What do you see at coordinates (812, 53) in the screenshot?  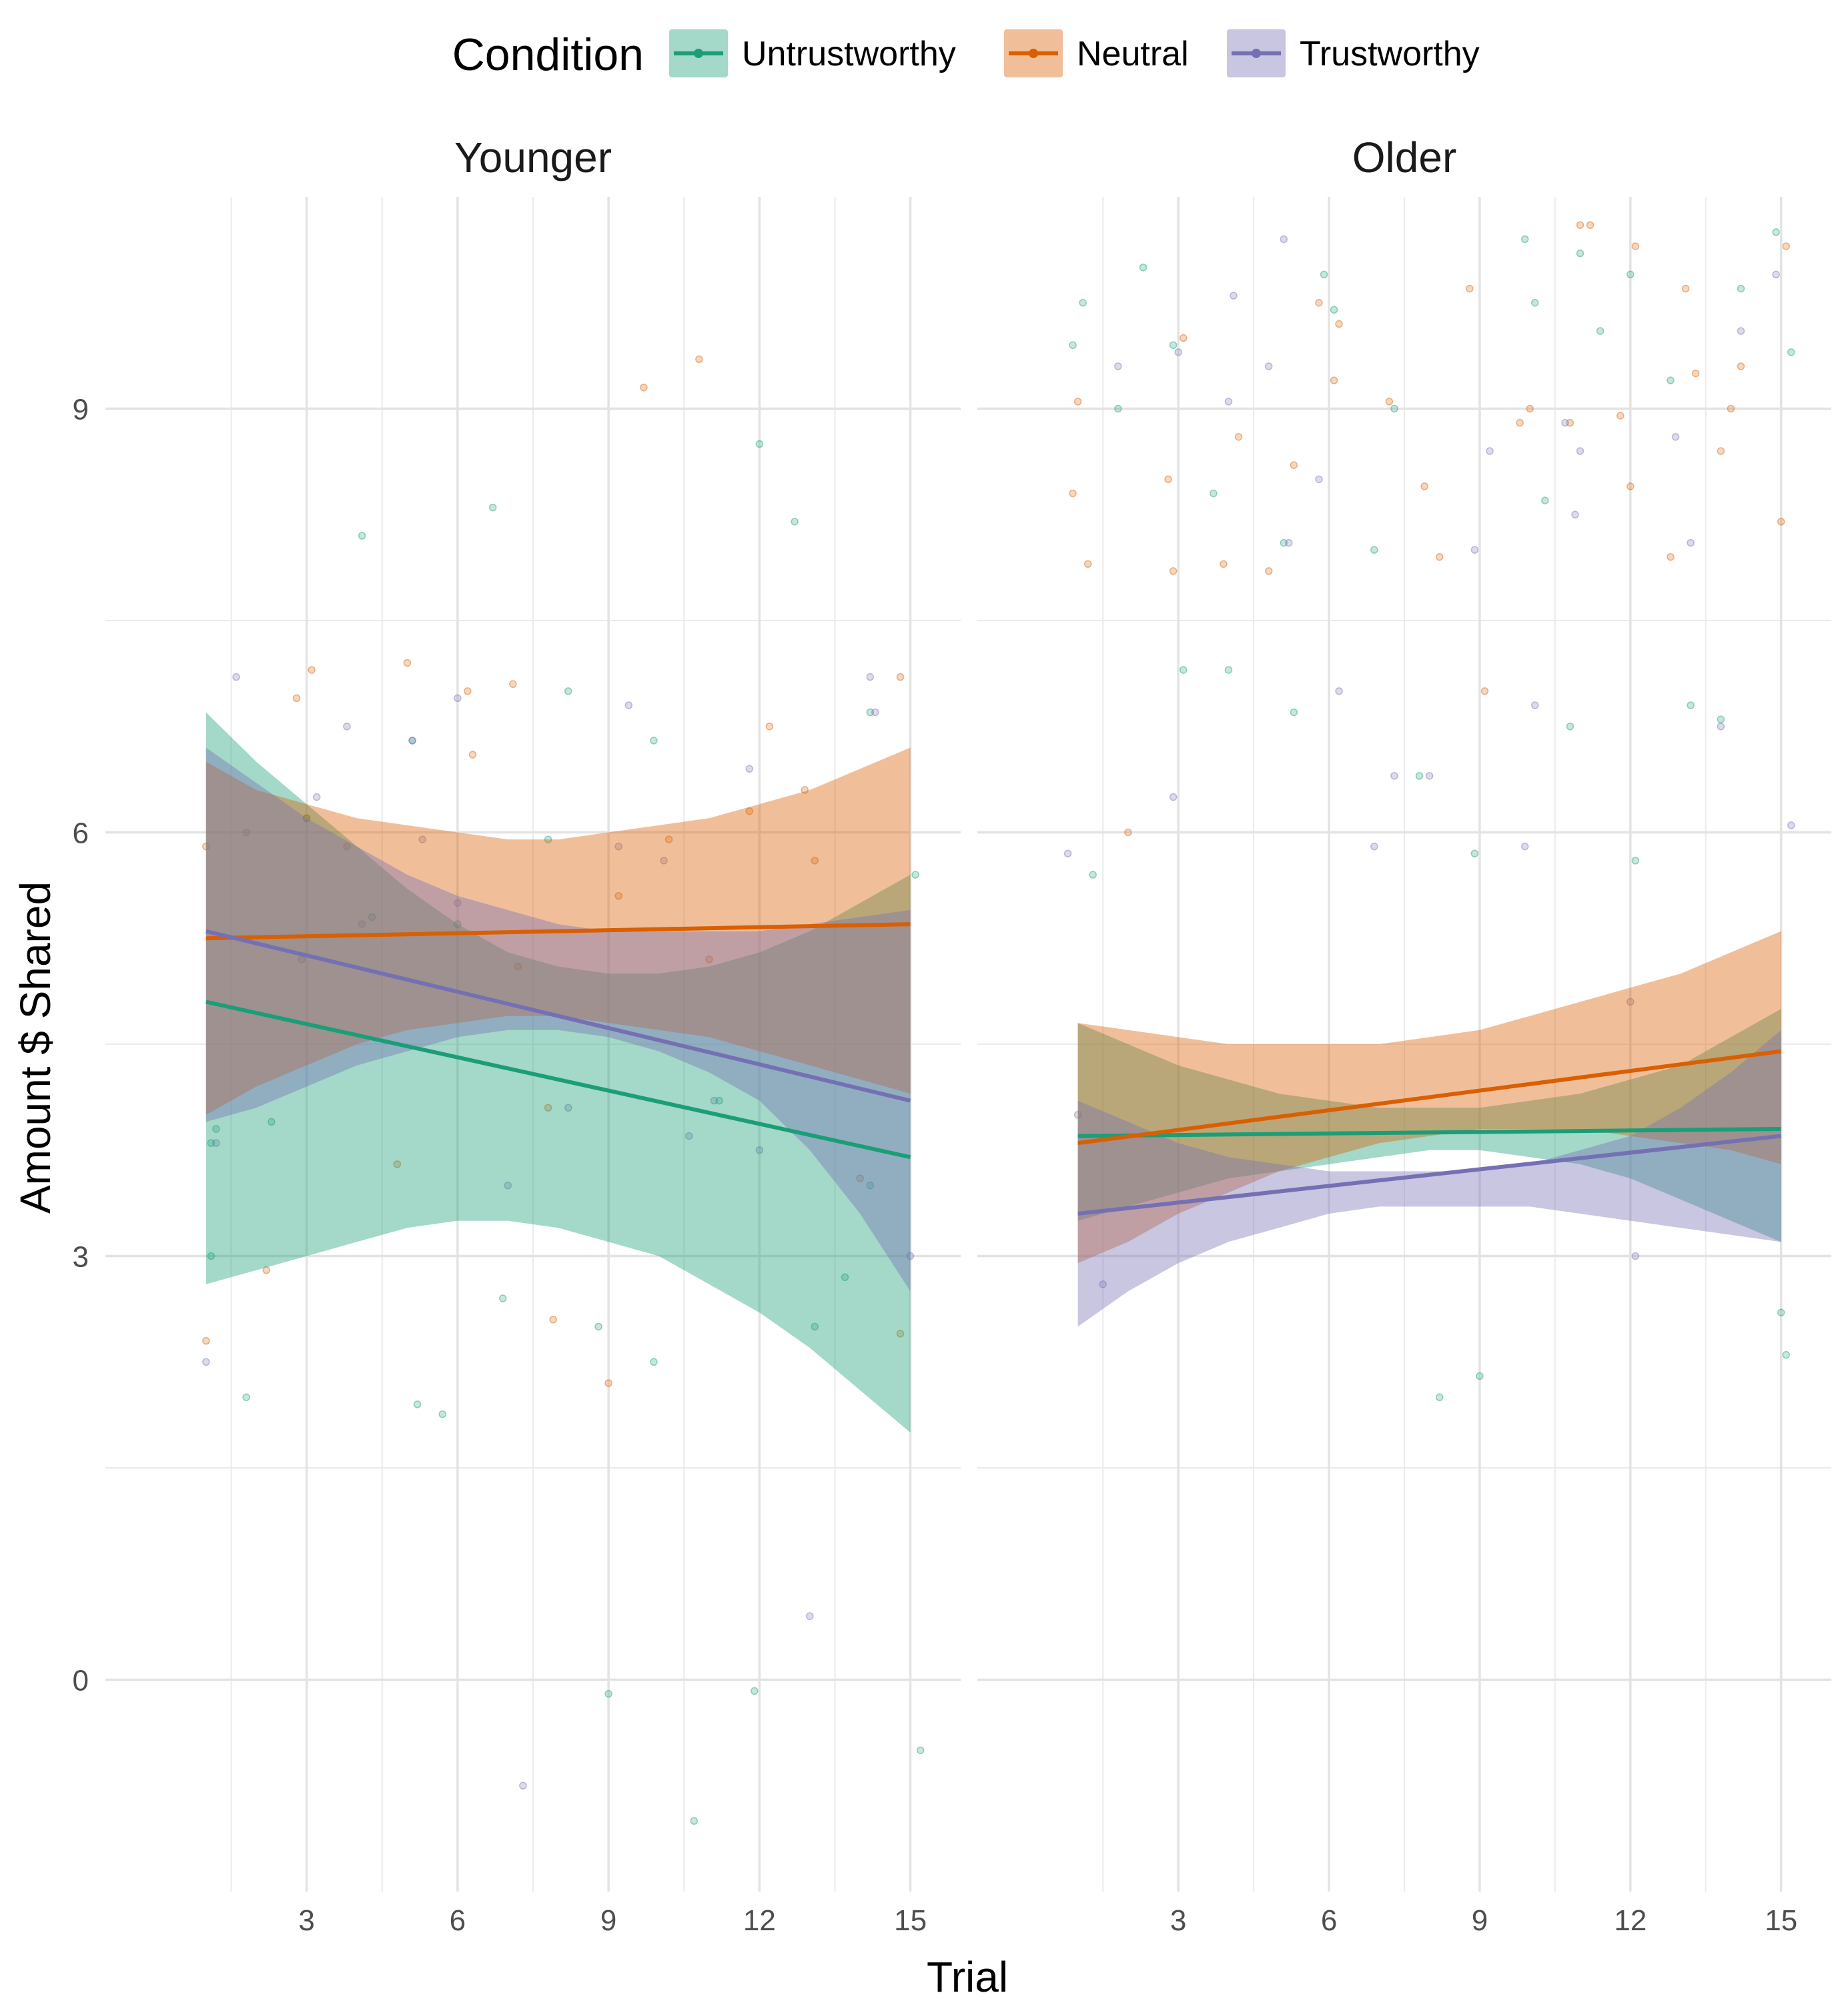 I see `legend-item-untrustworthy: Untrustworthy` at bounding box center [812, 53].